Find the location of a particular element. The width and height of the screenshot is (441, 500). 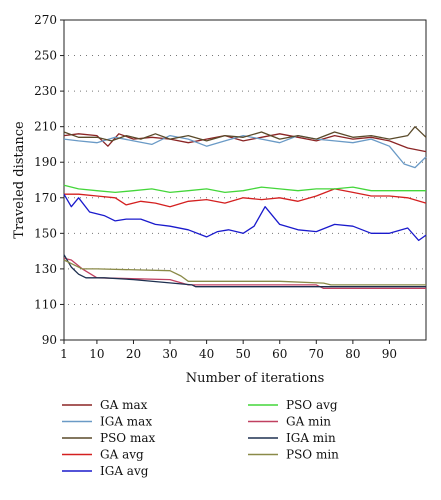

x-tick-label: 60 is located at coordinates (279, 354).